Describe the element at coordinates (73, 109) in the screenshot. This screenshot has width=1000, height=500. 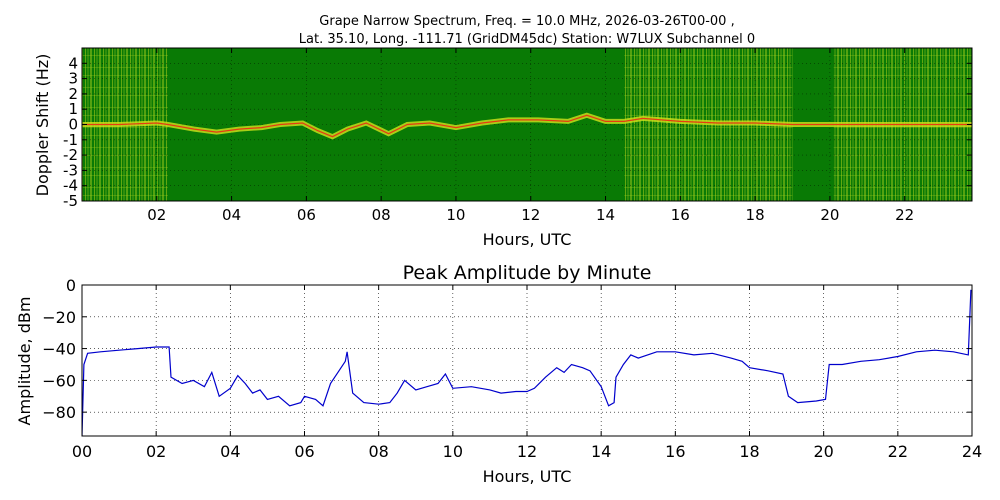
I see `spectrogram-ytick-label: 1` at that location.